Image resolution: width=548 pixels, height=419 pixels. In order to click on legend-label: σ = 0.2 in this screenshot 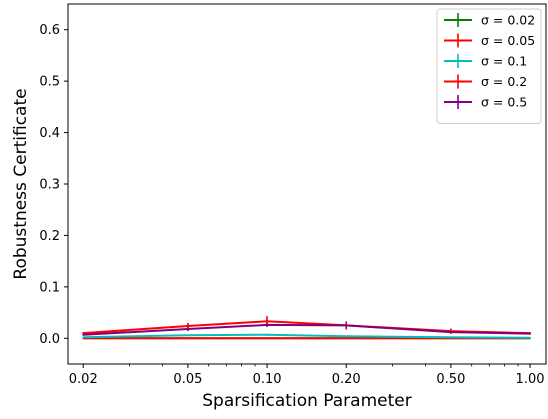, I will do `click(504, 81)`.